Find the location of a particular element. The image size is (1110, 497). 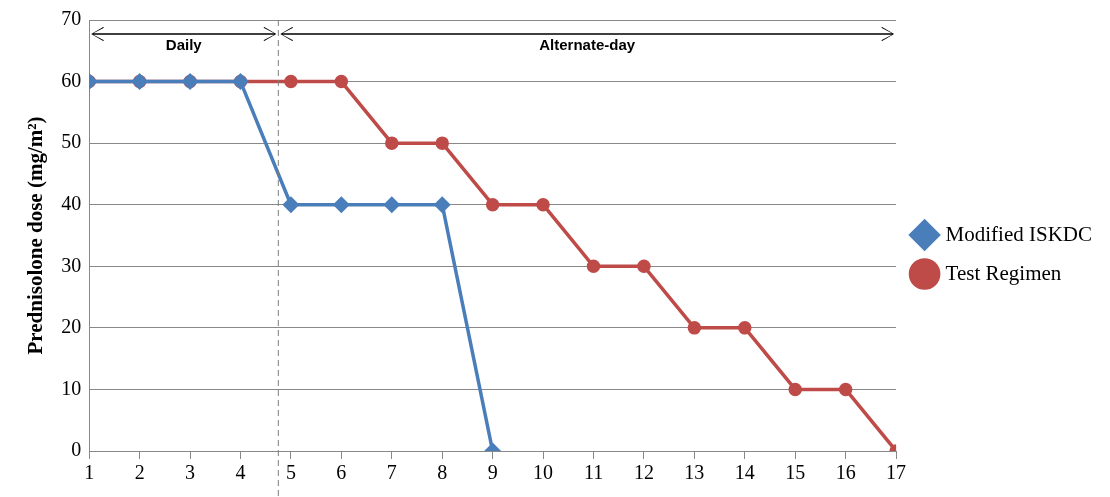

x-tick-label: 15 is located at coordinates (795, 472).